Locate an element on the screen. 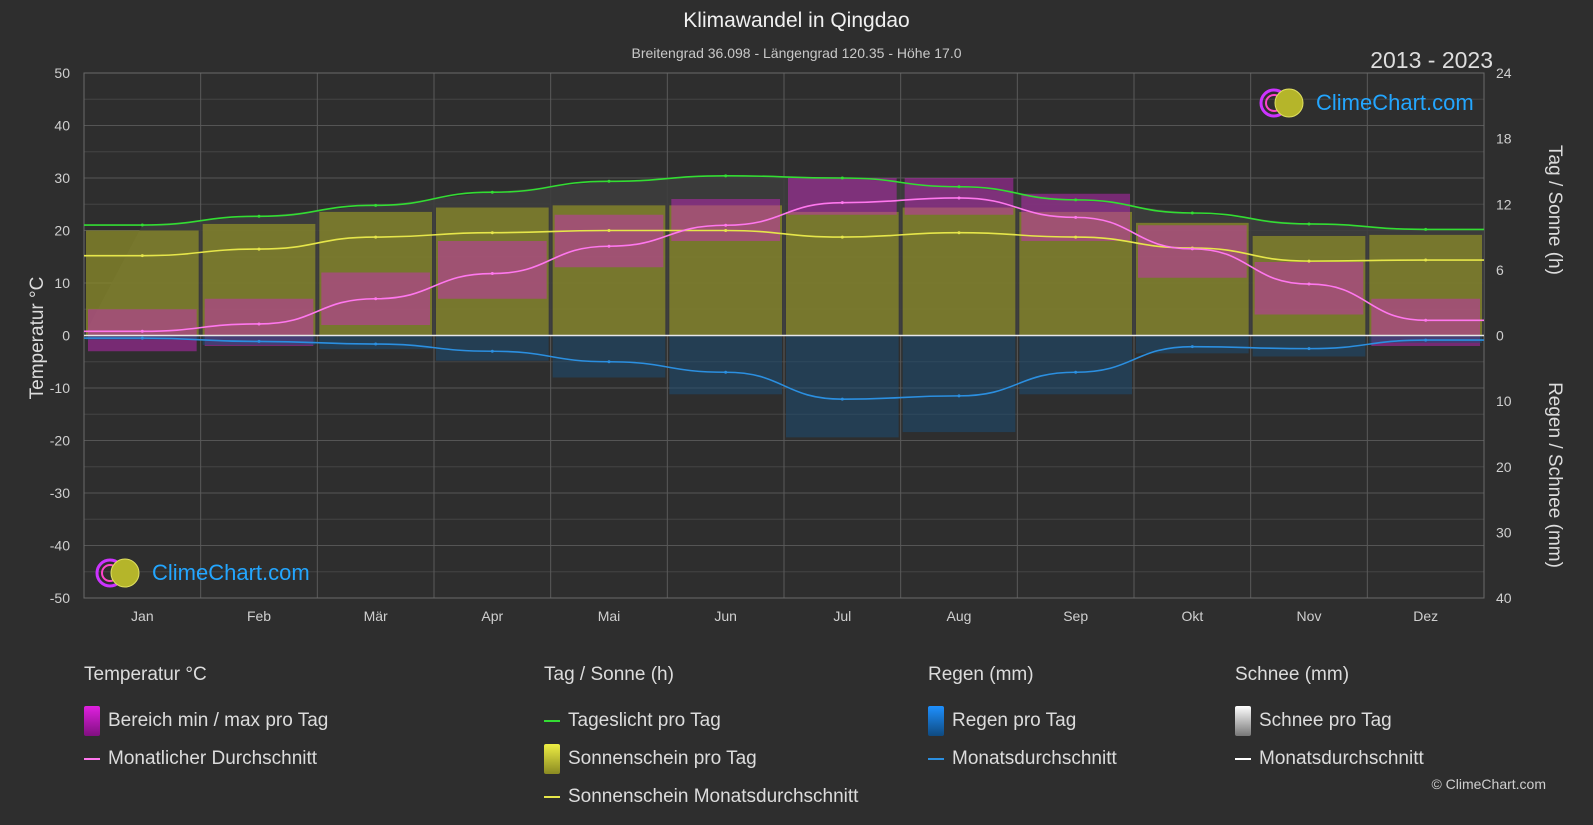  x-tick-label: Mär is located at coordinates (376, 616).